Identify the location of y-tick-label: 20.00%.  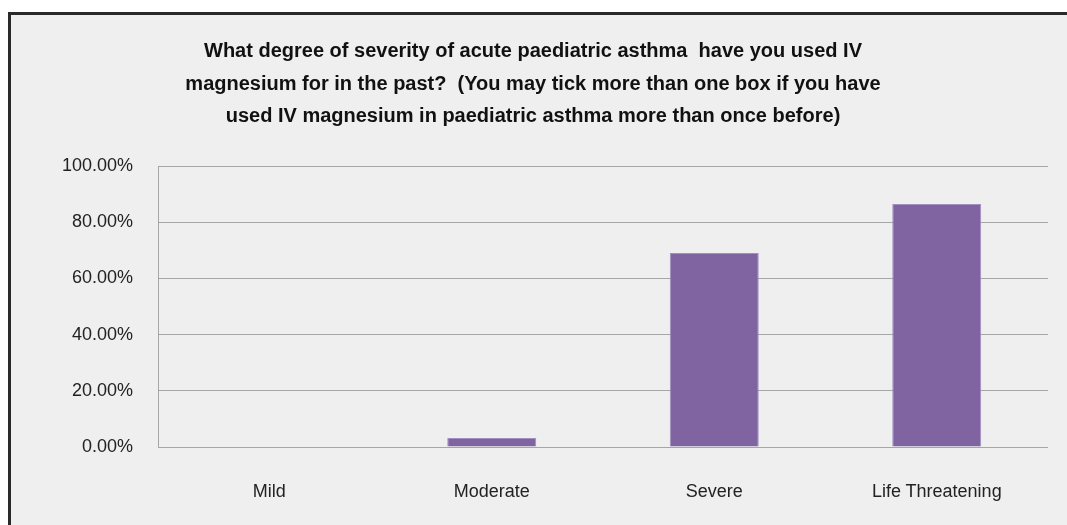
(102, 389).